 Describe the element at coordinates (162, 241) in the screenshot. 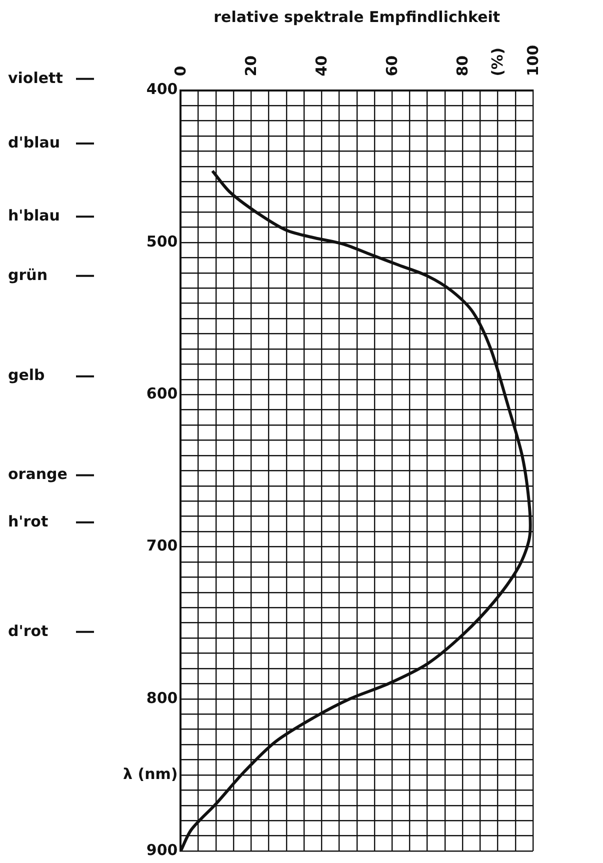

I see `y-tick-label: 500` at that location.